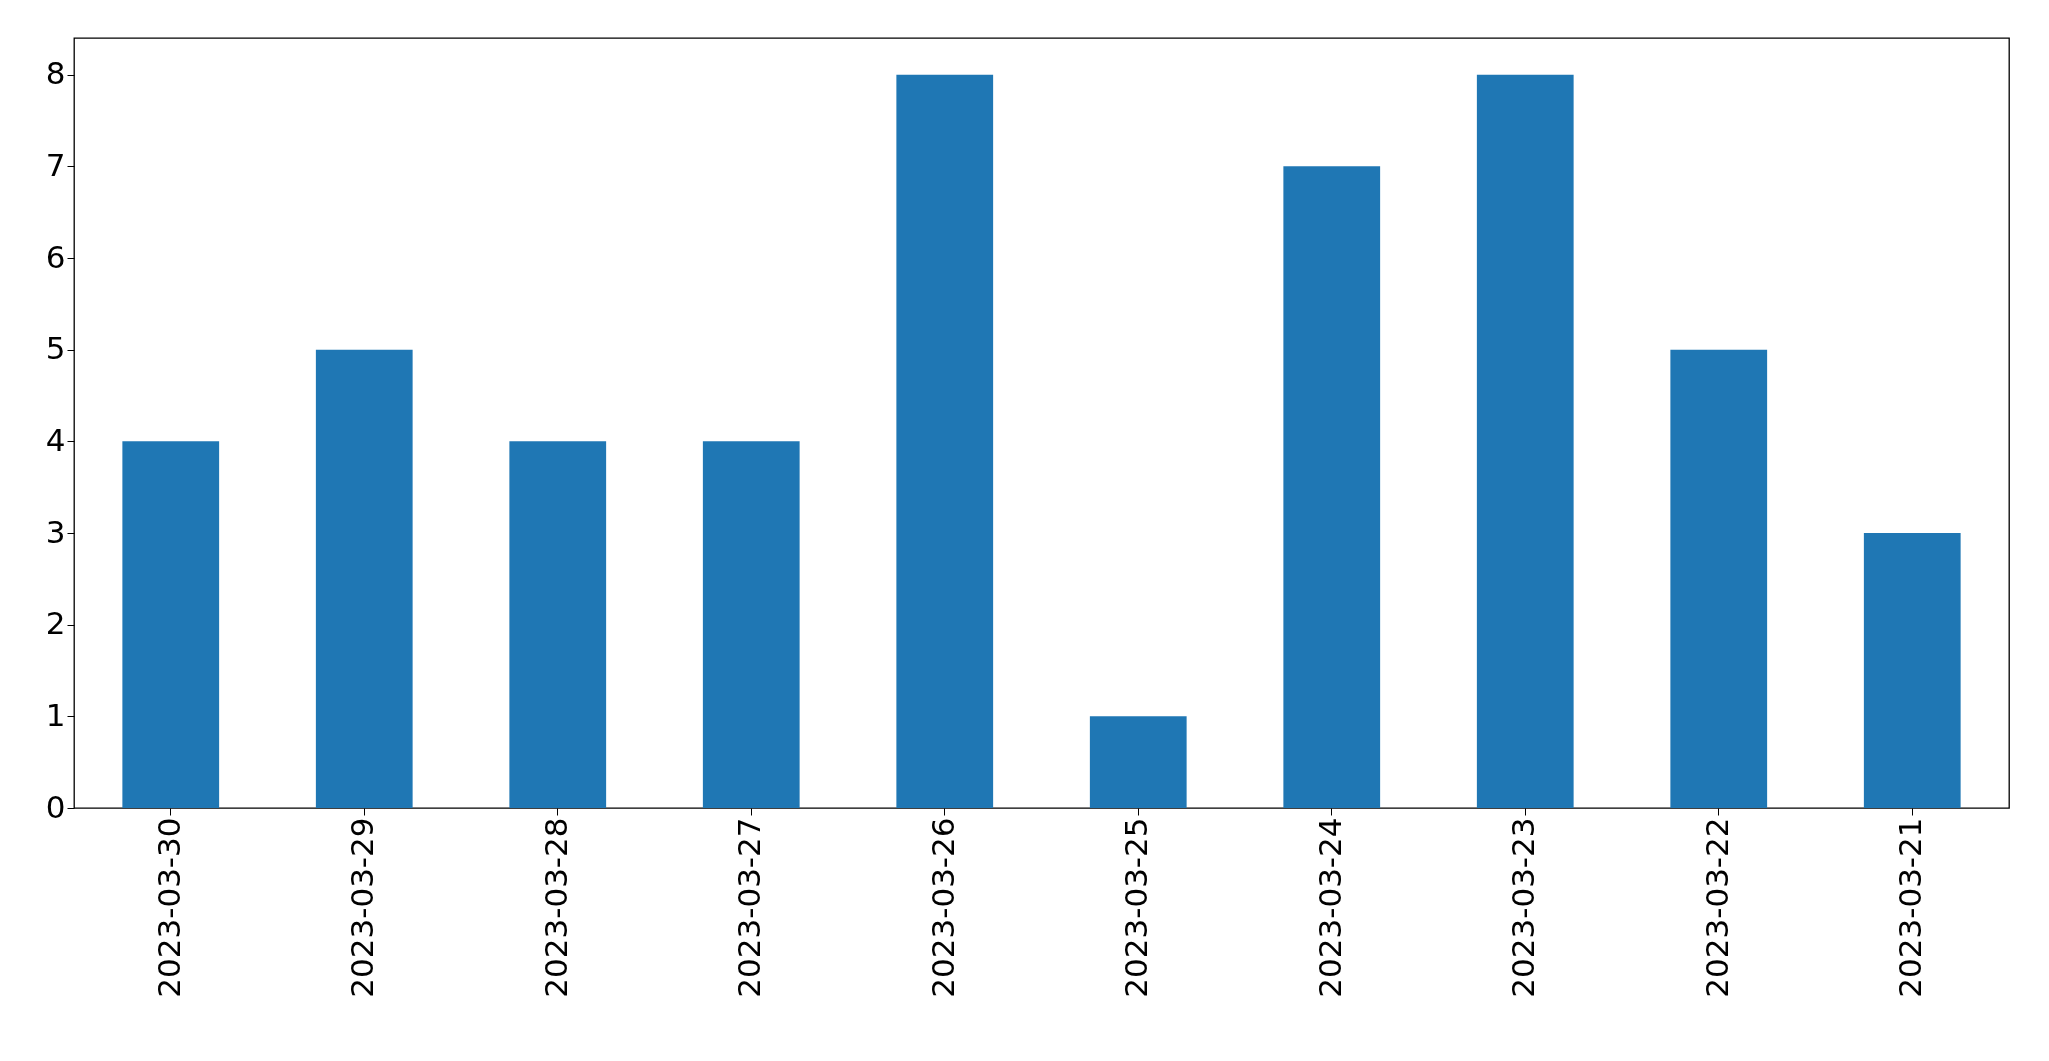 This screenshot has height=1061, width=2049. Describe the element at coordinates (55, 714) in the screenshot. I see `y-tick-label: 1` at that location.